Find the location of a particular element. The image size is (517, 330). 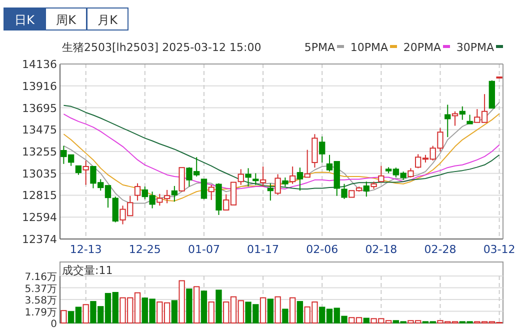

x-tick-label: 02-06 is located at coordinates (322, 249).